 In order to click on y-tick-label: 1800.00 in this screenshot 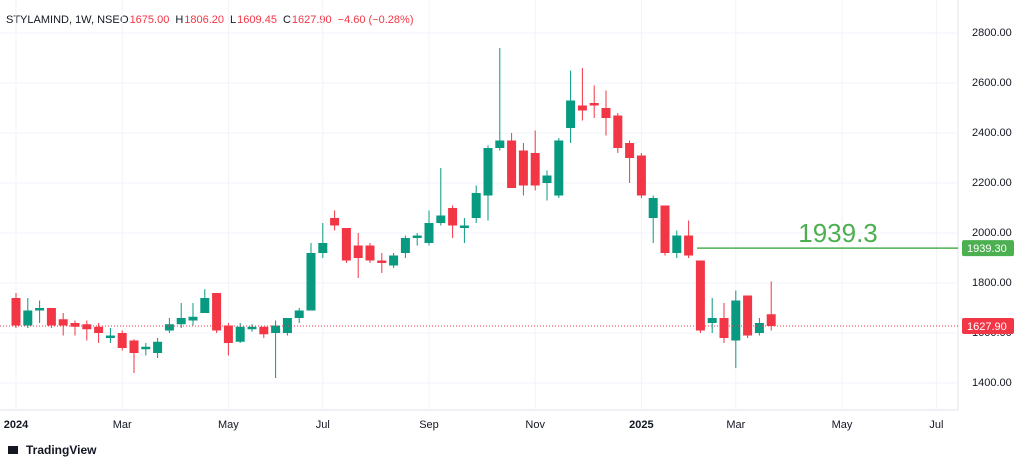, I will do `click(992, 283)`.